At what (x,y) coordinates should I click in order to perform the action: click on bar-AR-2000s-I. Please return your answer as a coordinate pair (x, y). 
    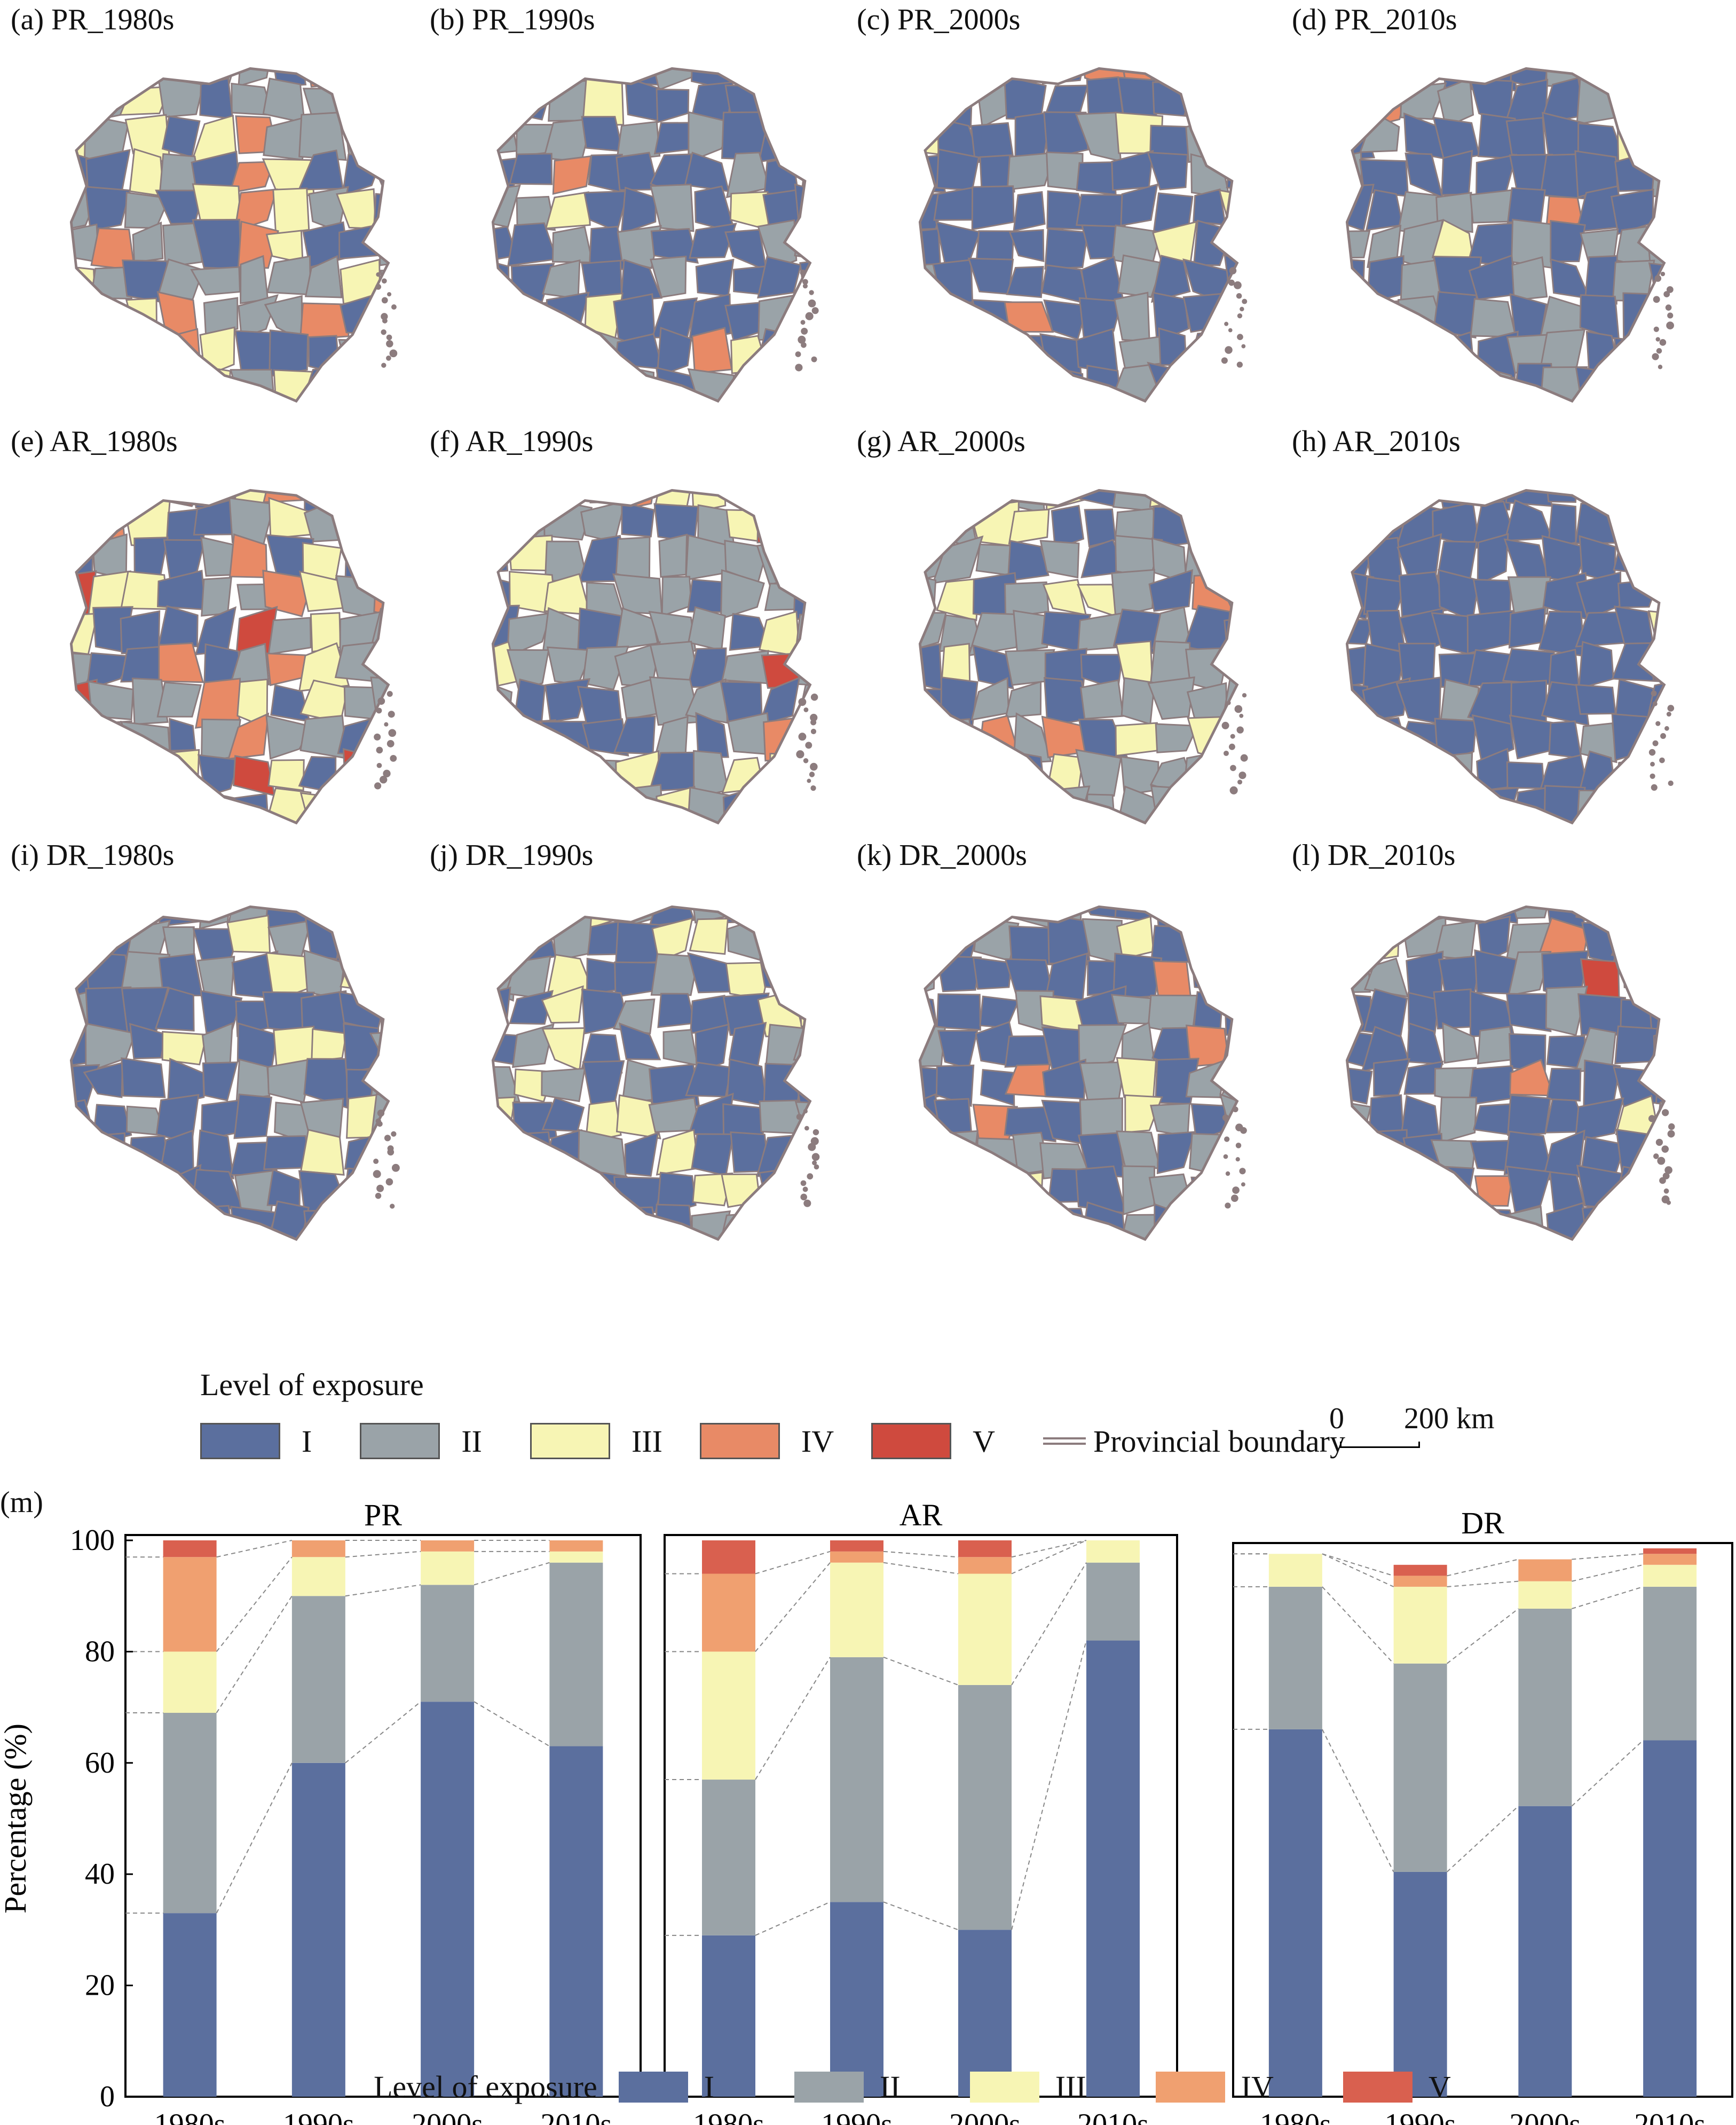
    Looking at the image, I should click on (985, 2013).